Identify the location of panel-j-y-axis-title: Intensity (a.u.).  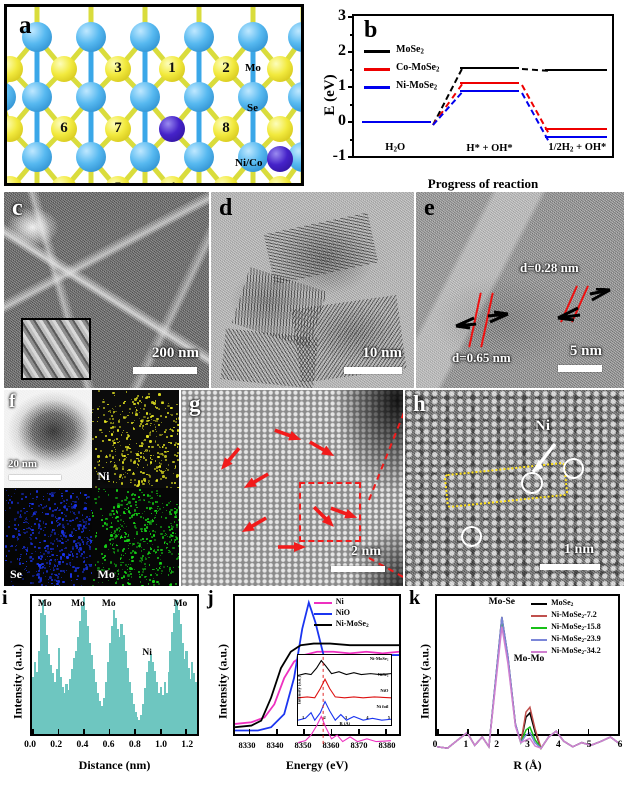
(222, 682).